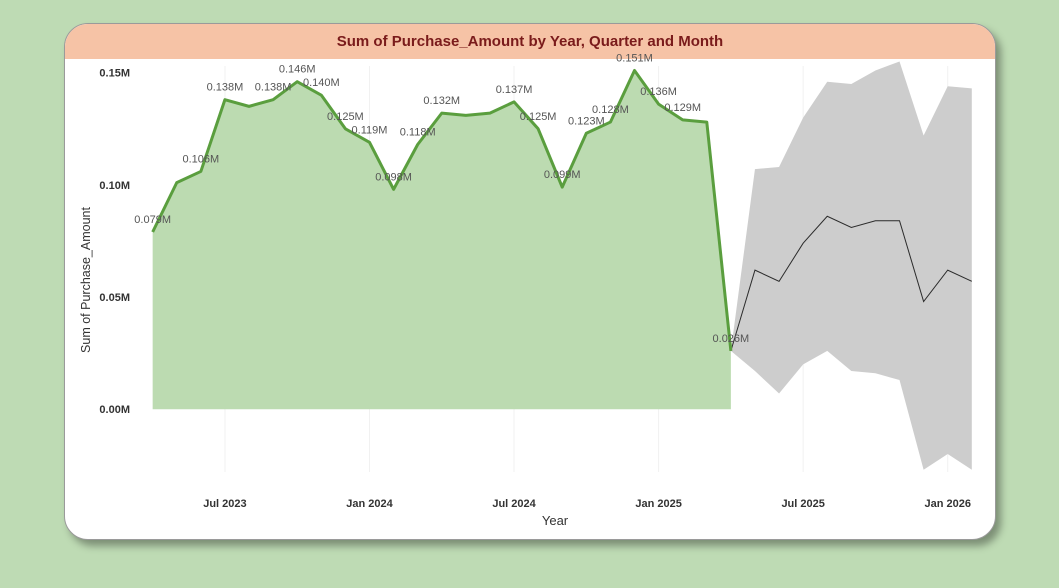 The height and width of the screenshot is (588, 1059). I want to click on y-axis-ticks: 0.00M 0.05M 0.10M 0.15M, so click(114, 242).